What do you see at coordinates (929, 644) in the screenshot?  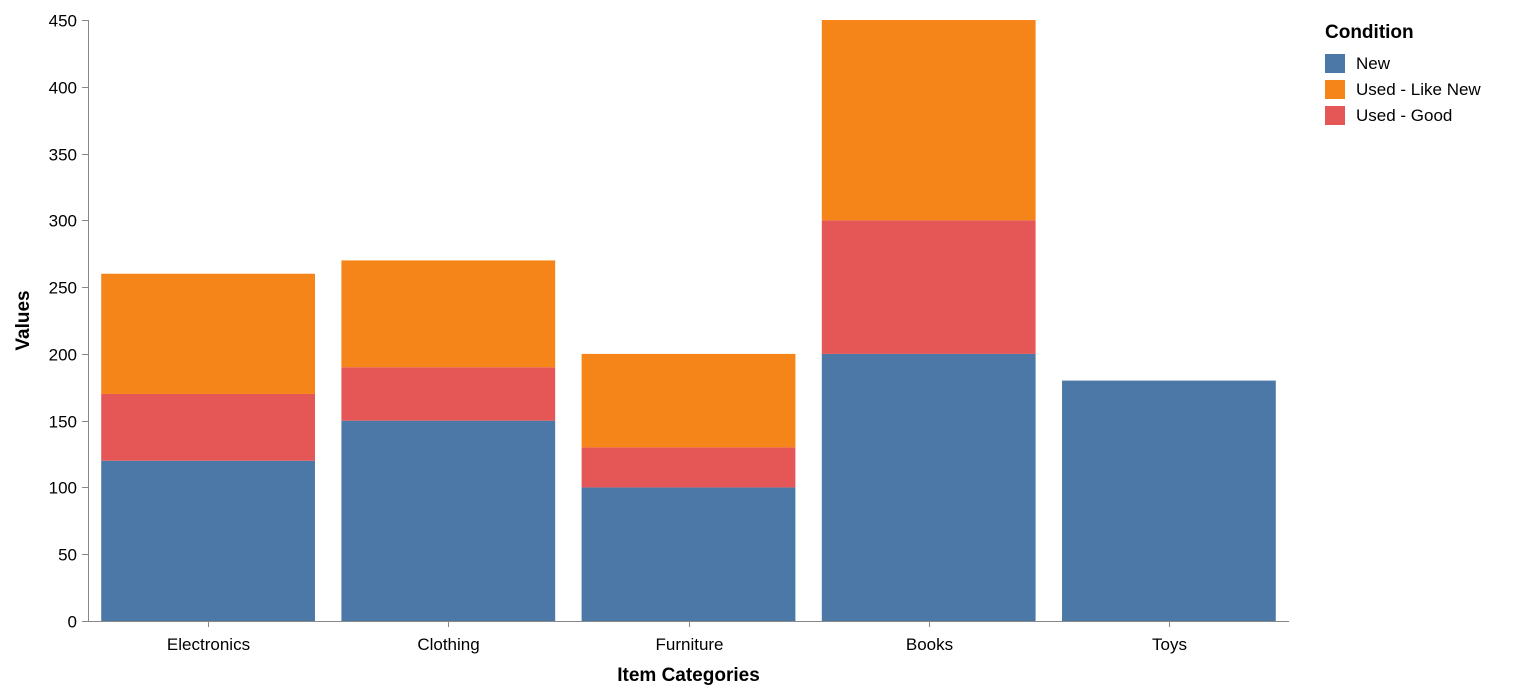 I see `x-tick-label-books: Books` at bounding box center [929, 644].